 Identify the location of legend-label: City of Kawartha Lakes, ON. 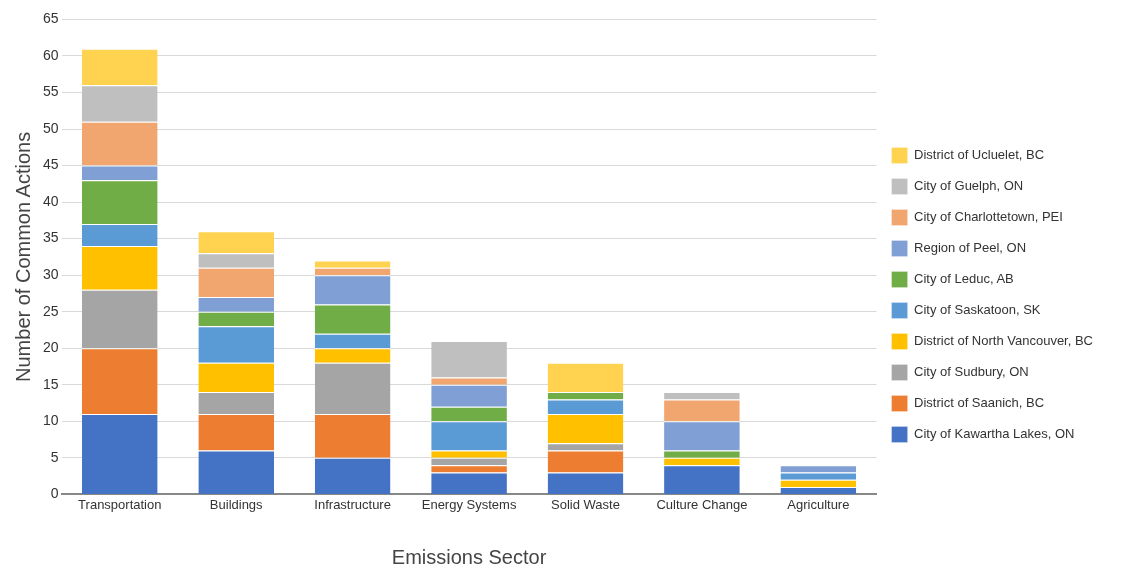
(994, 434).